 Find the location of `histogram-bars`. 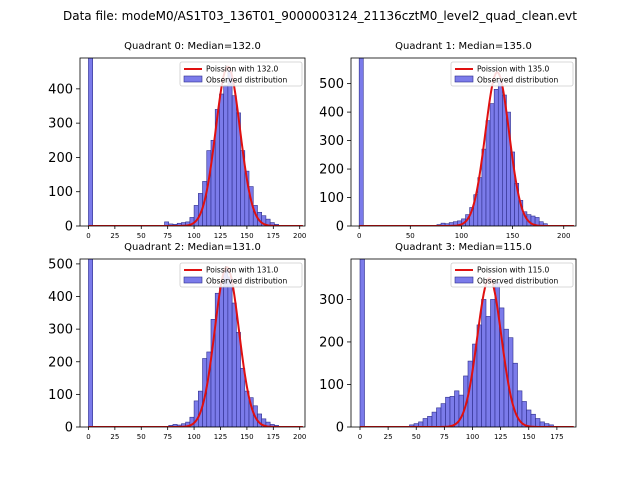

histogram-bars is located at coordinates (183, 343).